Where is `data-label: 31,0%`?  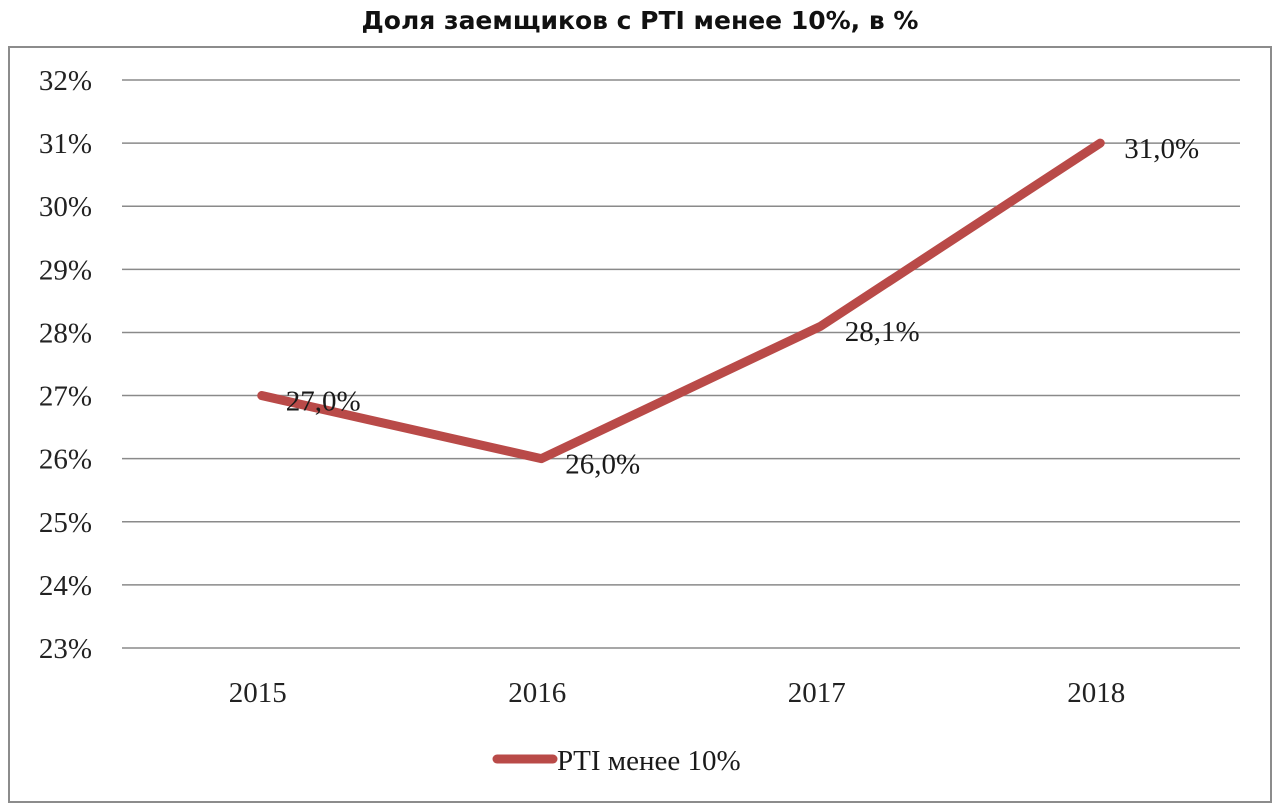 data-label: 31,0% is located at coordinates (1161, 149).